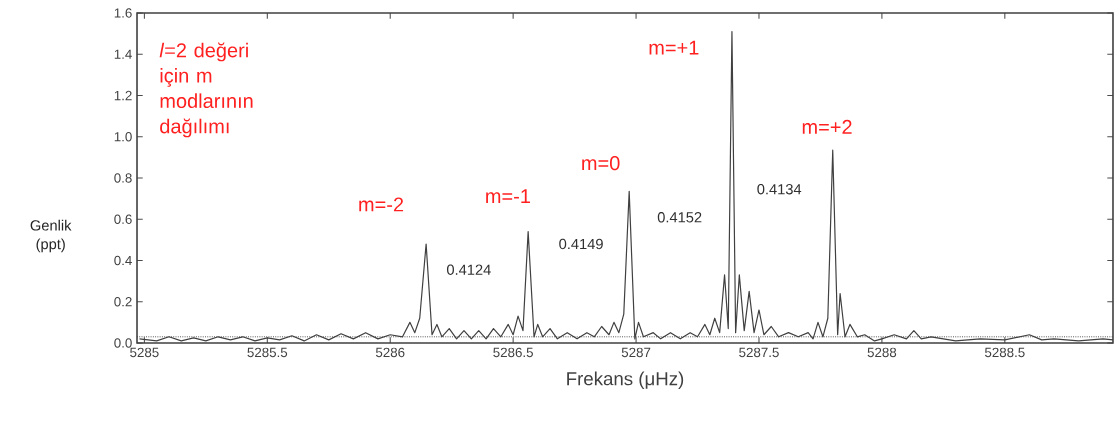 The image size is (1115, 432). What do you see at coordinates (601, 163) in the screenshot?
I see `annotation: m=0` at bounding box center [601, 163].